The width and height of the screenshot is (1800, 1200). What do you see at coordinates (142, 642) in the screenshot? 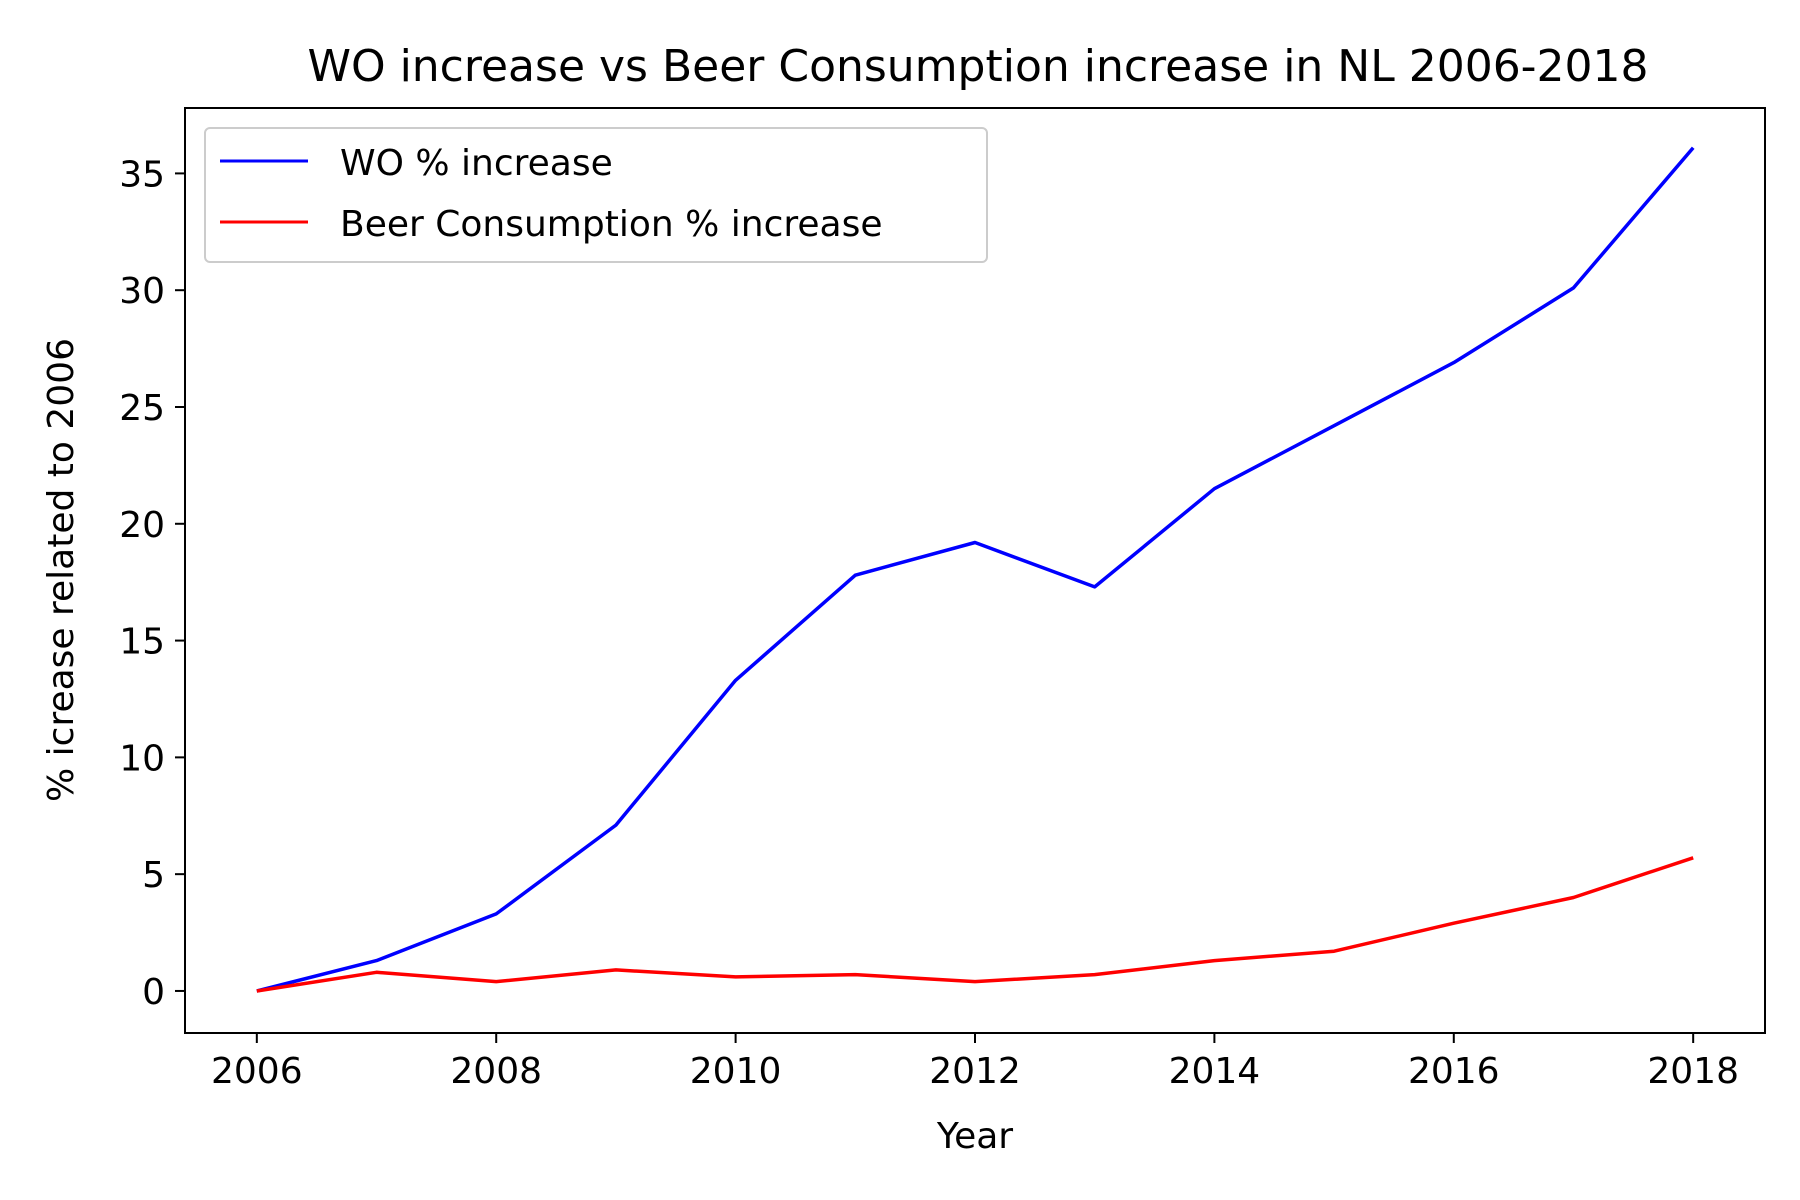
I see `y-tick-label: 15` at bounding box center [142, 642].